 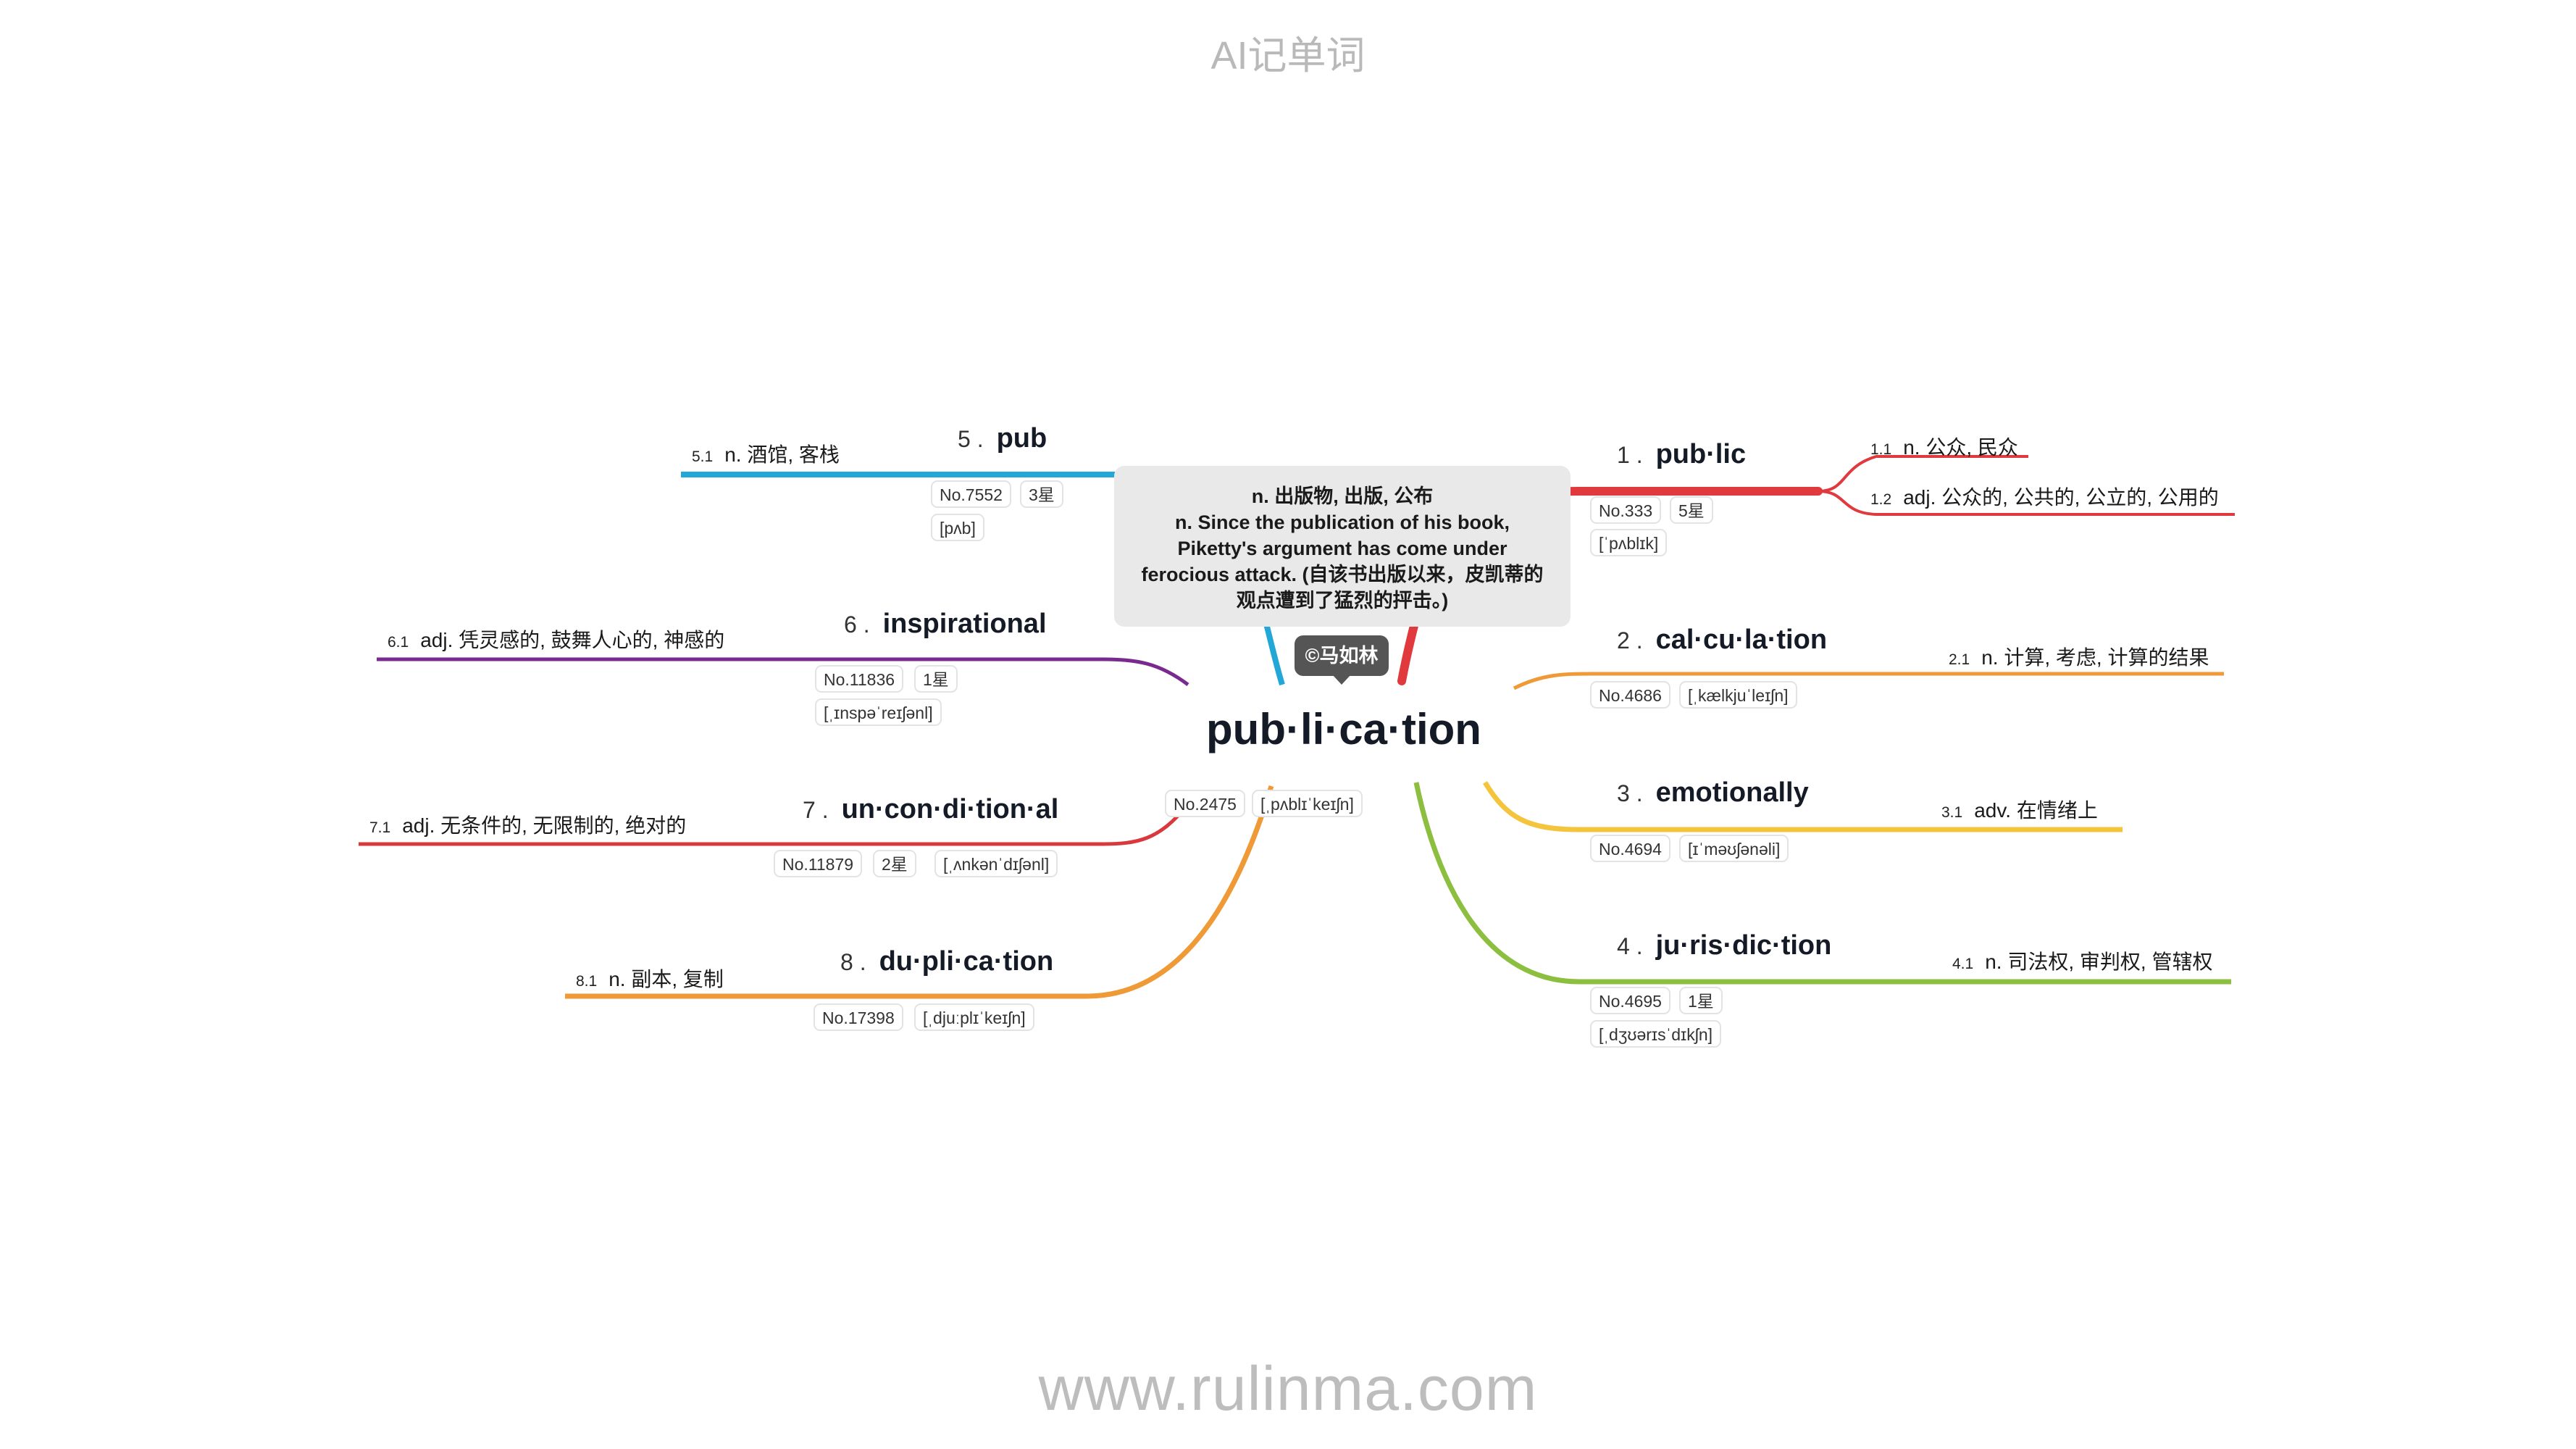 What do you see at coordinates (1342, 656) in the screenshot?
I see `credit-badge: ©马如林` at bounding box center [1342, 656].